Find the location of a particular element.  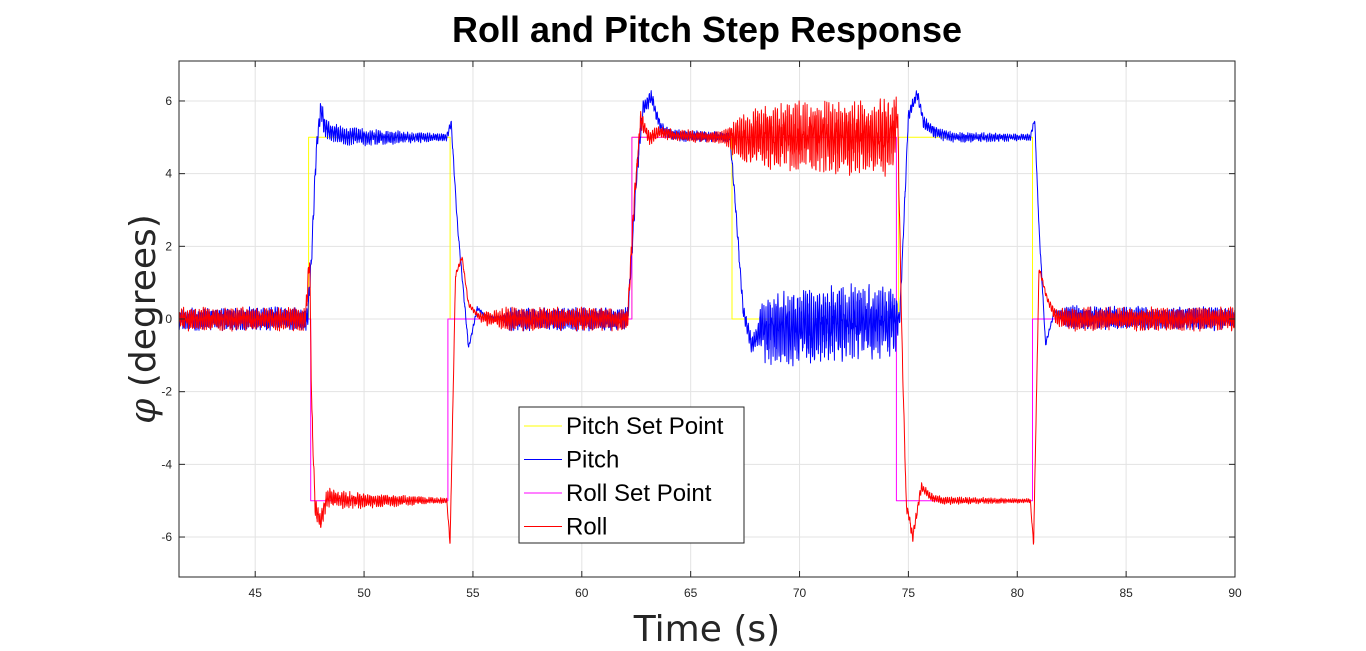

y-axis-label: φ (degrees) is located at coordinates (143, 319).